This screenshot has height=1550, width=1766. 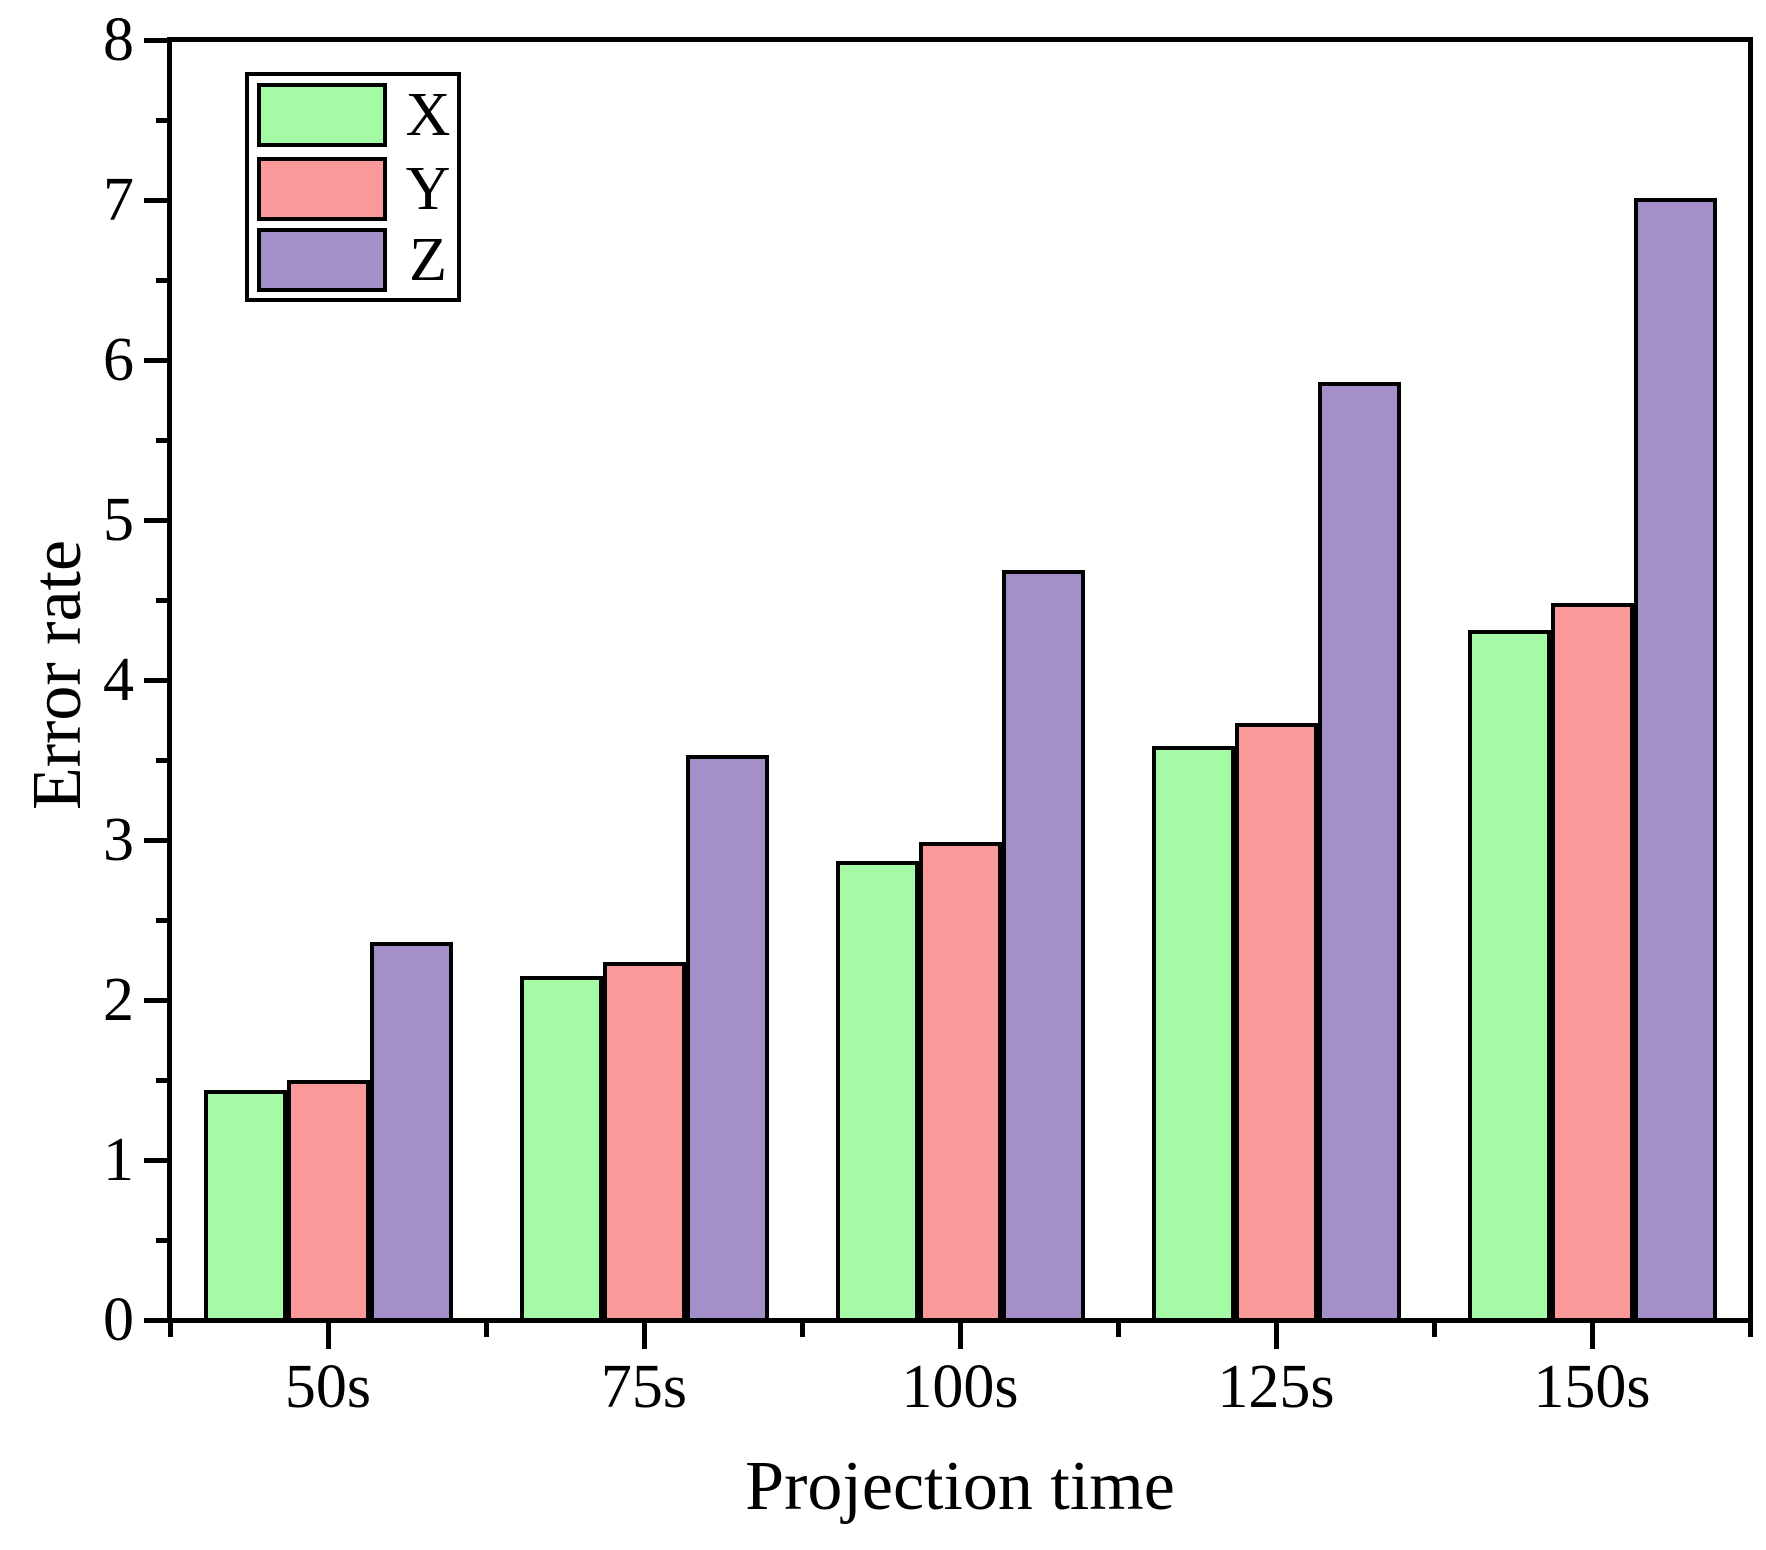 I want to click on legend-swatch-x, so click(x=322, y=115).